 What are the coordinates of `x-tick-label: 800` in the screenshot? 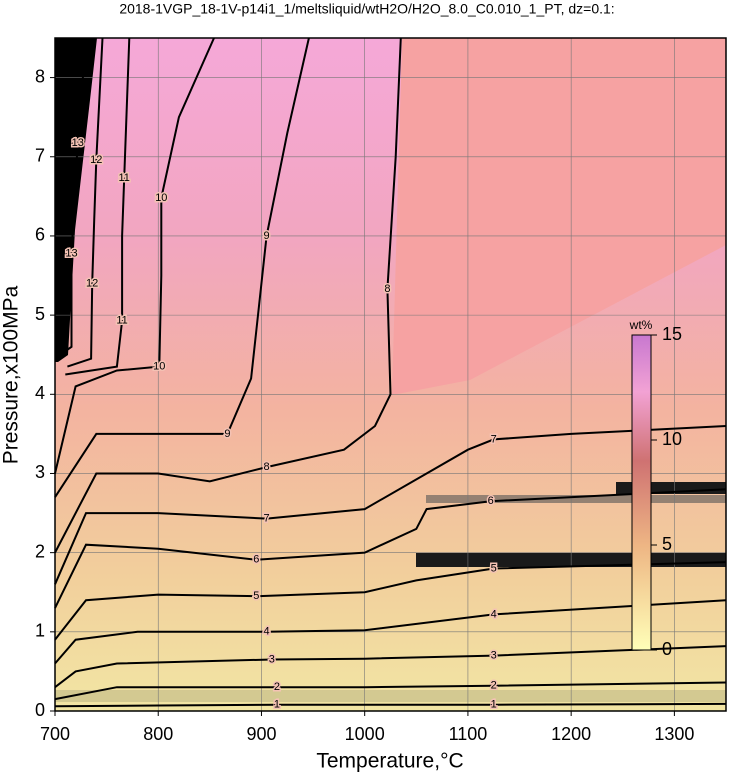 It's located at (158, 734).